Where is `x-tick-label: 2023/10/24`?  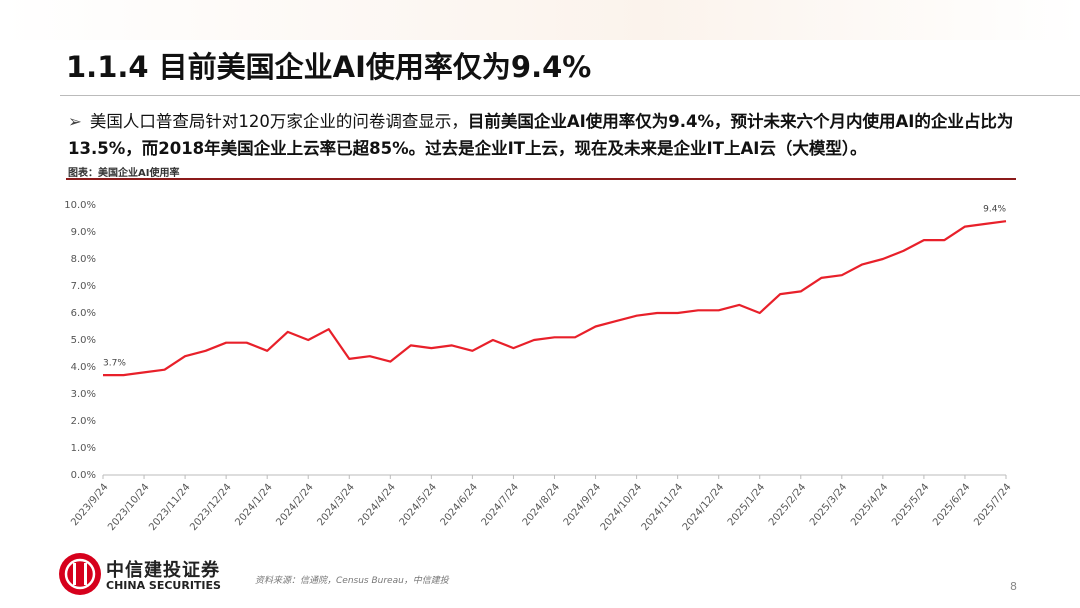
x-tick-label: 2023/10/24 is located at coordinates (128, 507).